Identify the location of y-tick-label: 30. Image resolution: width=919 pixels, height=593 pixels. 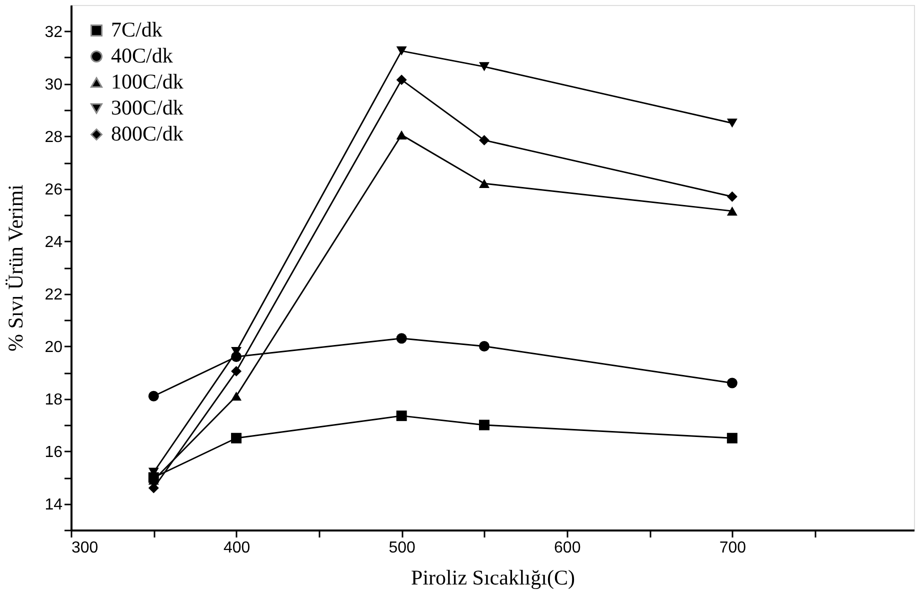
(53, 85).